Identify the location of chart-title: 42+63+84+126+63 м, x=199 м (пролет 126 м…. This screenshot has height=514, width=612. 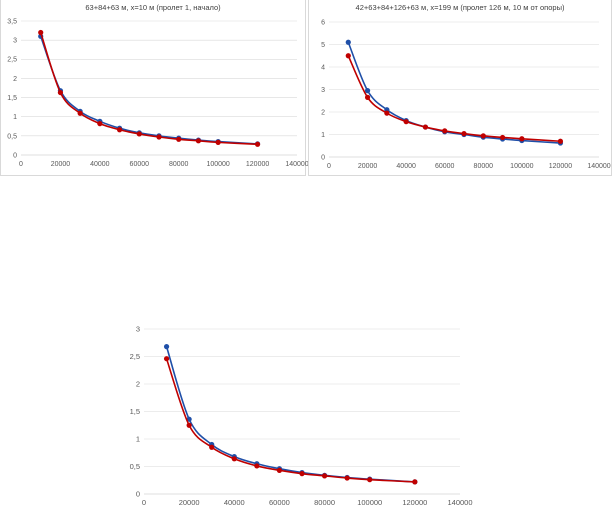
(460, 7).